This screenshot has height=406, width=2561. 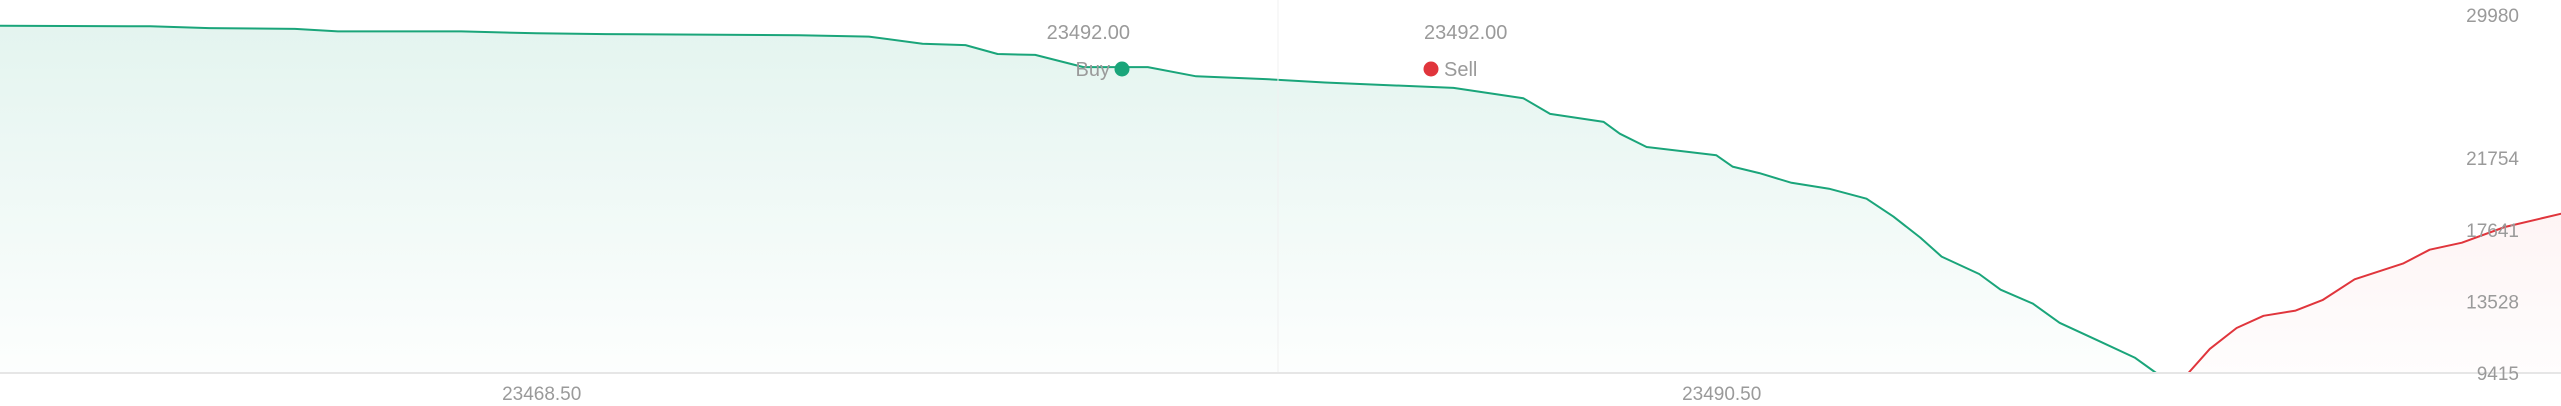 I want to click on y-tick-label: 17641, so click(x=2492, y=231).